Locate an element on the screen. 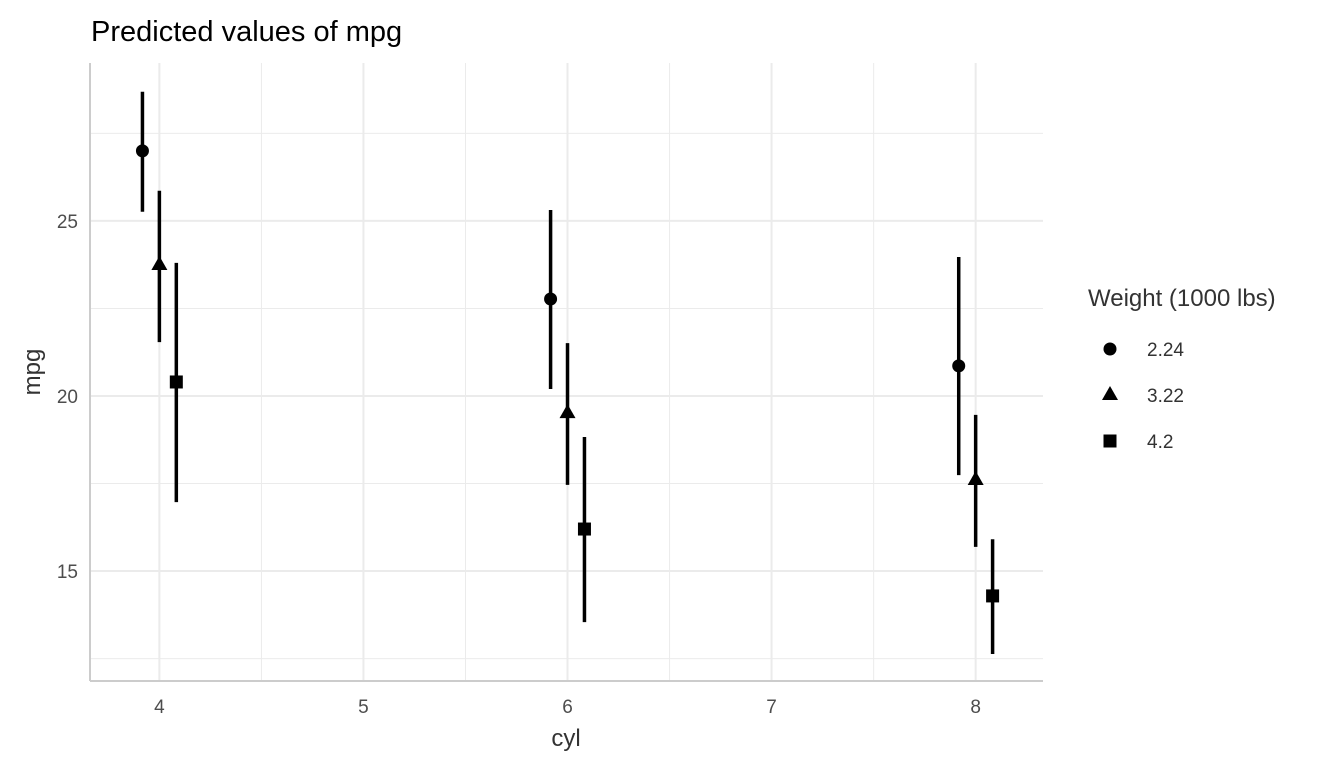  legend-label: 4.2 is located at coordinates (1160, 442).